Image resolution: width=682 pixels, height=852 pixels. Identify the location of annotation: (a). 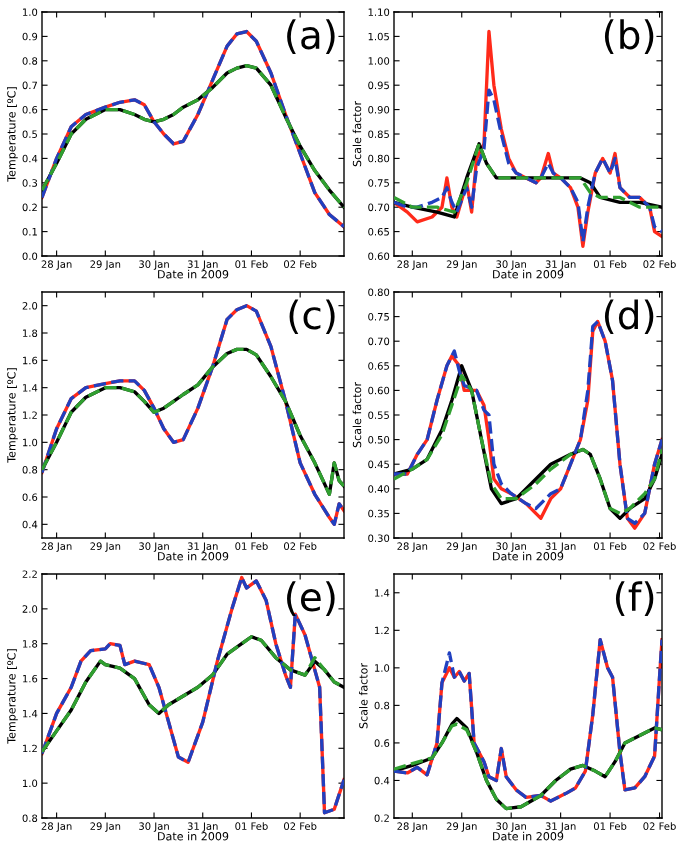
(311, 36).